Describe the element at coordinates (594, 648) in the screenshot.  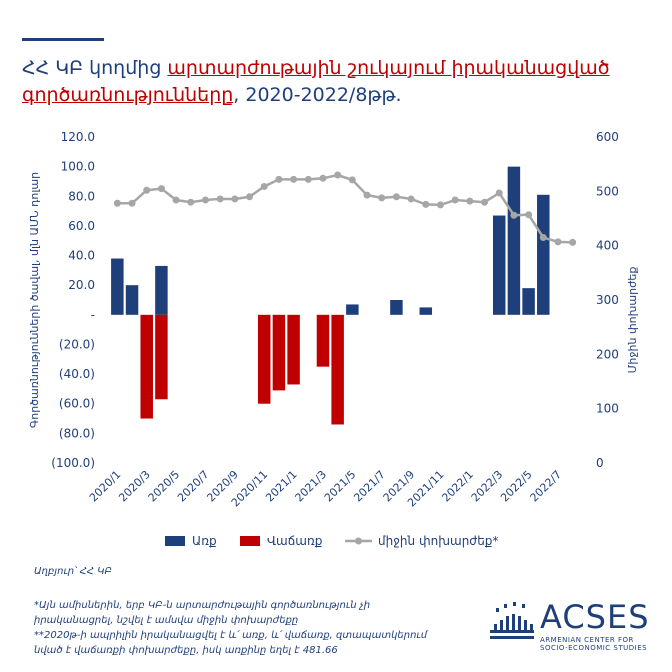
I see `logo-subtitle-2: SOCIO-ECONOMIC STUDIES` at that location.